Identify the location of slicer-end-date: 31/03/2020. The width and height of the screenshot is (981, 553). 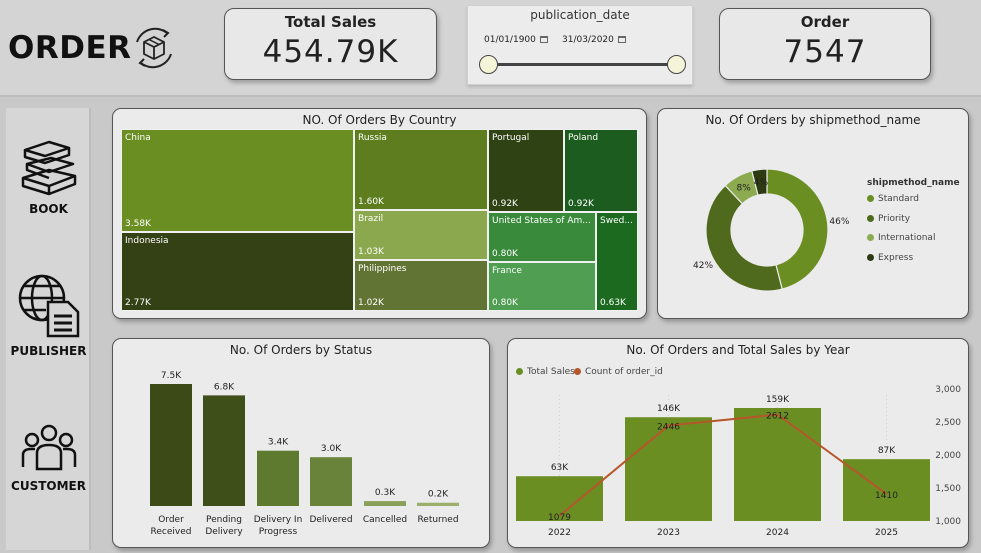
(594, 40).